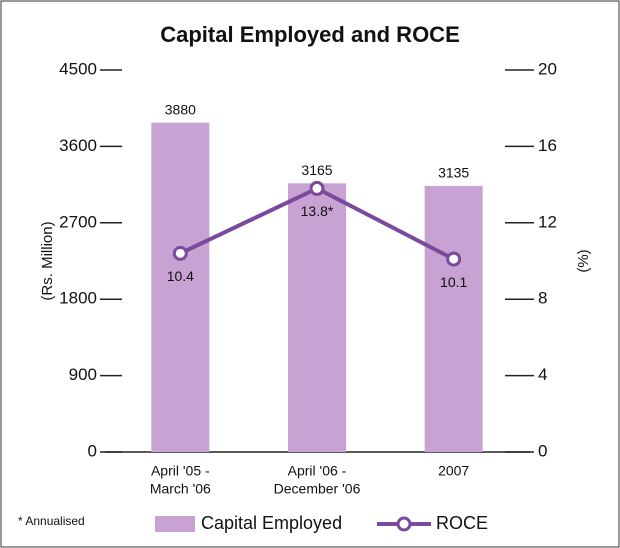 The height and width of the screenshot is (548, 620). Describe the element at coordinates (317, 489) in the screenshot. I see `x-tick-label: December '06` at that location.